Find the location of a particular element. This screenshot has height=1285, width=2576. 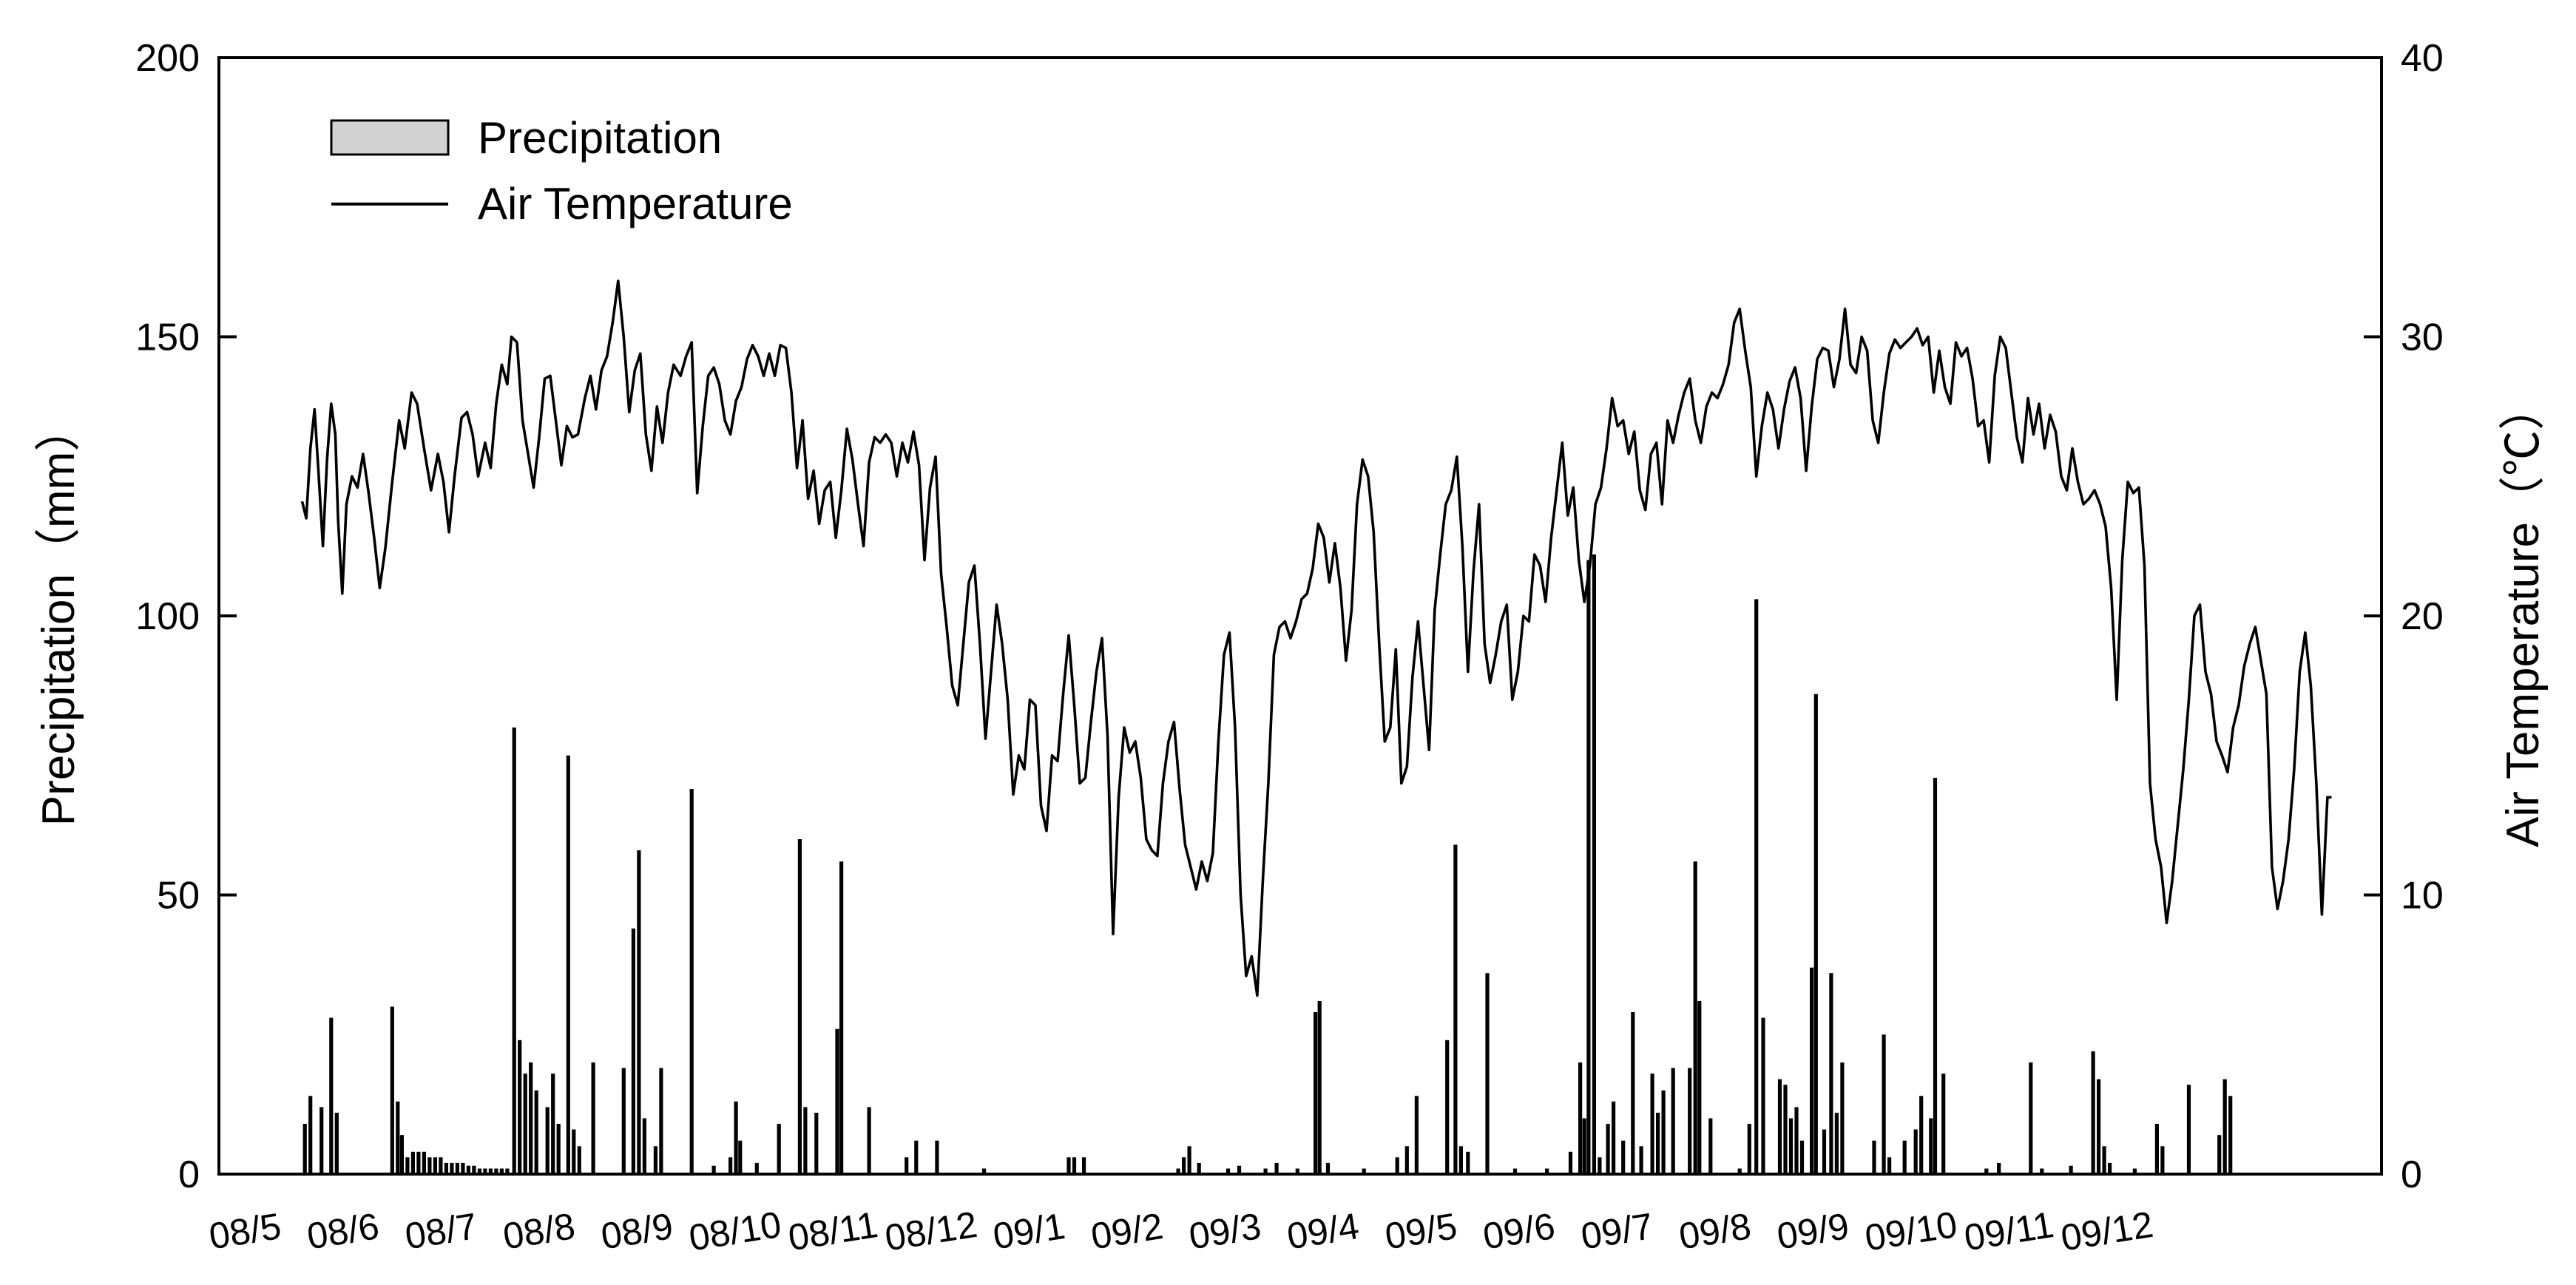

legend: Precipitation Air Temperature is located at coordinates (561, 171).